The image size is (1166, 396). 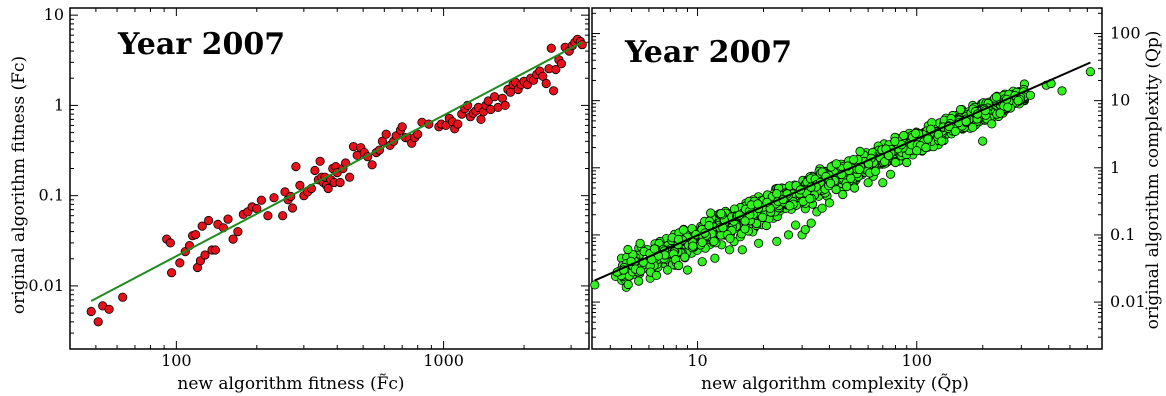 What do you see at coordinates (835, 384) in the screenshot?
I see `x-axis-label-right: new algorithm complexity (Q̃p)` at bounding box center [835, 384].